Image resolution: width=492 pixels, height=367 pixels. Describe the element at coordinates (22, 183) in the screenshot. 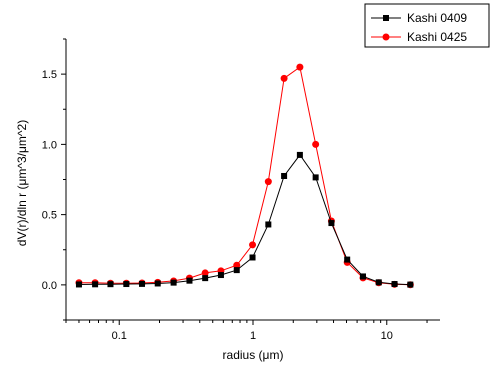

I see `y-axis-label: dV(r)/dln r (μm^3/μm^2)` at that location.